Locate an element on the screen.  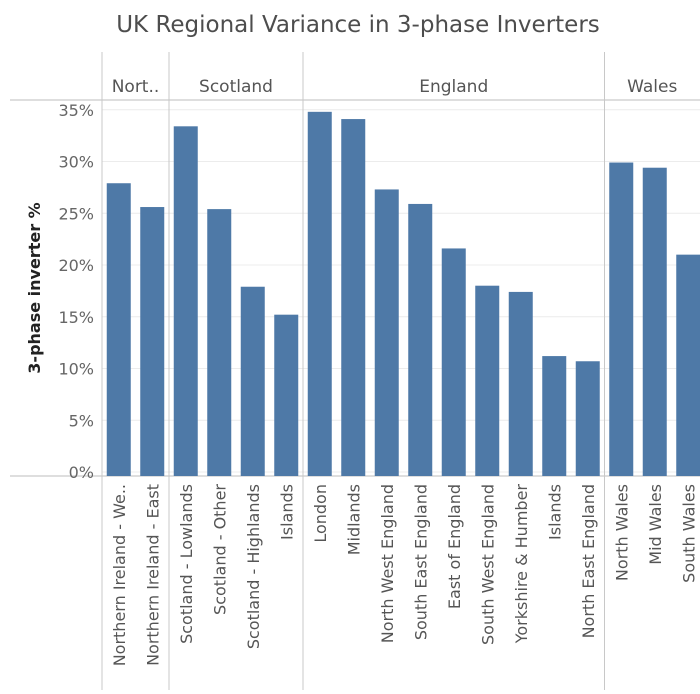
y-axis-label: 3-phase inverter % is located at coordinates (34, 287).